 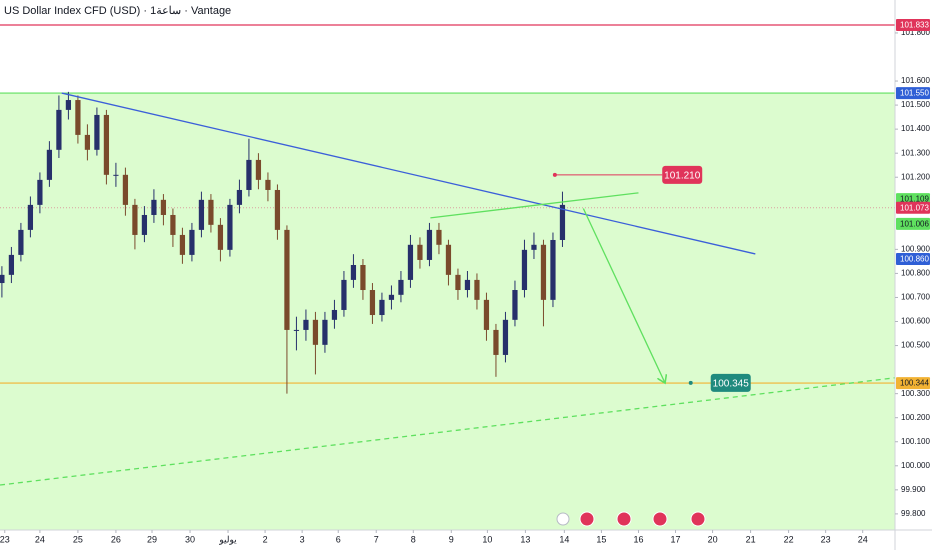 I want to click on y-tick-label: 101.500, so click(x=915, y=104).